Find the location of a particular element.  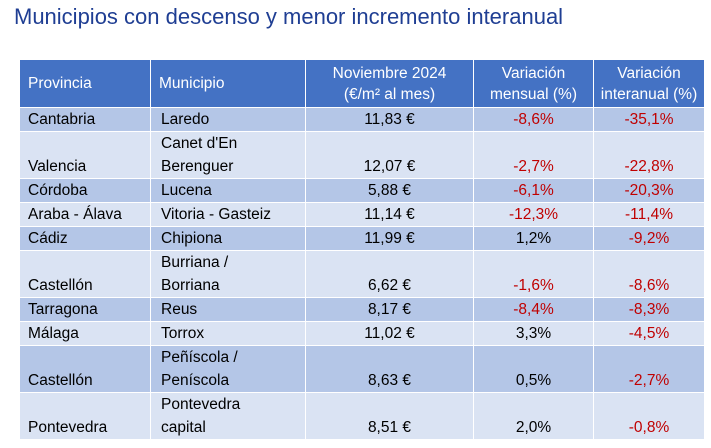

cell-precio: 8,17 € is located at coordinates (389, 309).